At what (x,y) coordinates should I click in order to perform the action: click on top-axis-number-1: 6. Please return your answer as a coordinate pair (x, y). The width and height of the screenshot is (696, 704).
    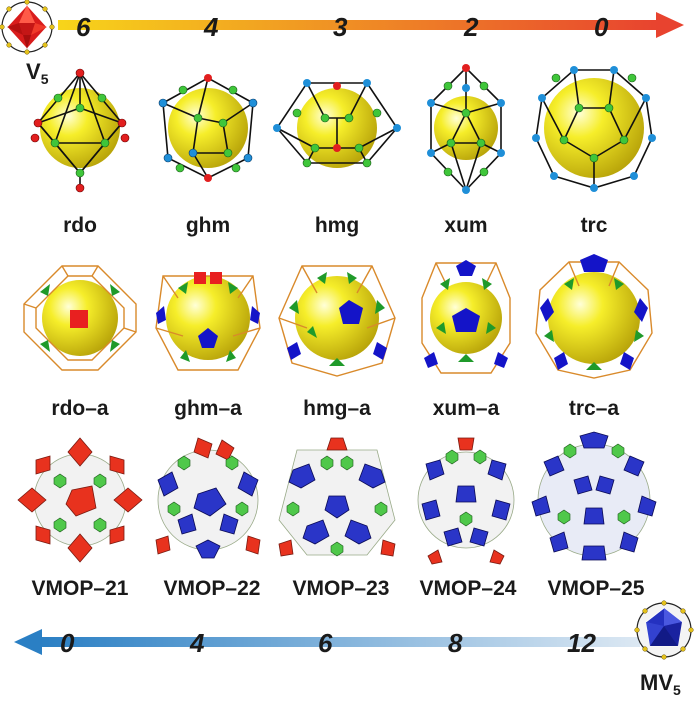
    Looking at the image, I should click on (83, 27).